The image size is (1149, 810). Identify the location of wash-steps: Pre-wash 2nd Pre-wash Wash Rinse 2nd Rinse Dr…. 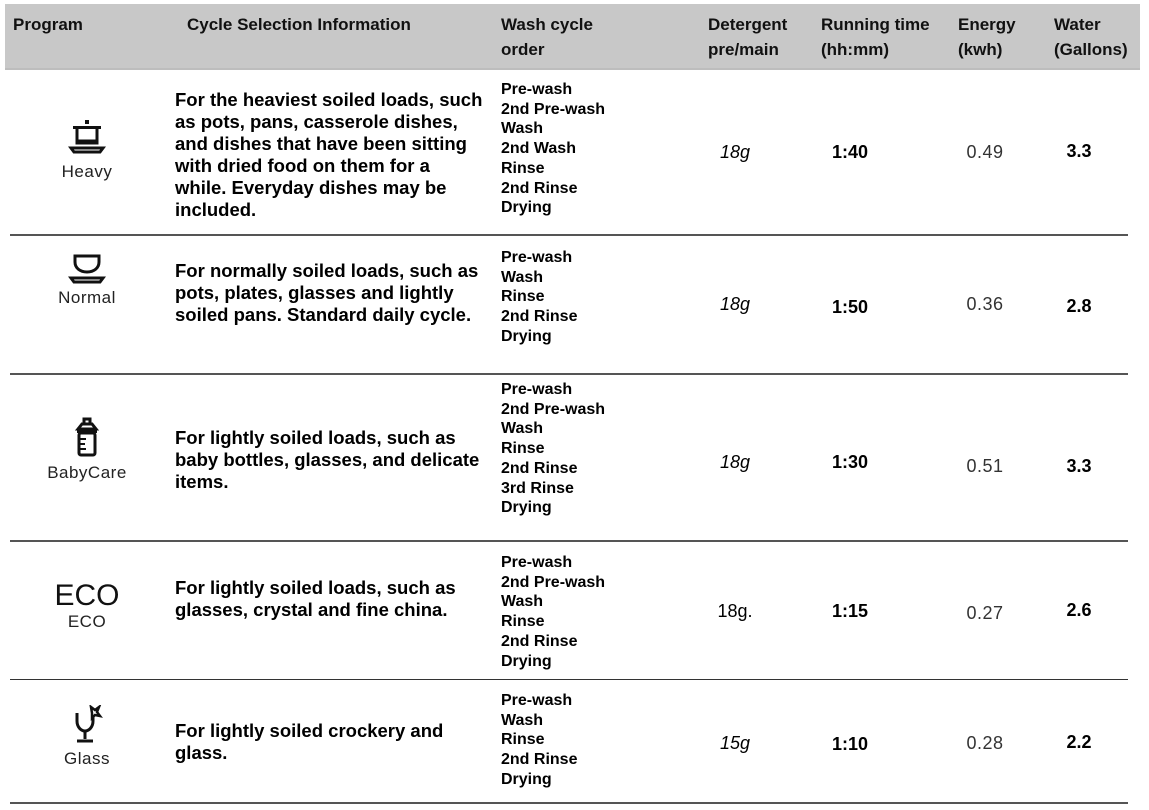
(553, 612).